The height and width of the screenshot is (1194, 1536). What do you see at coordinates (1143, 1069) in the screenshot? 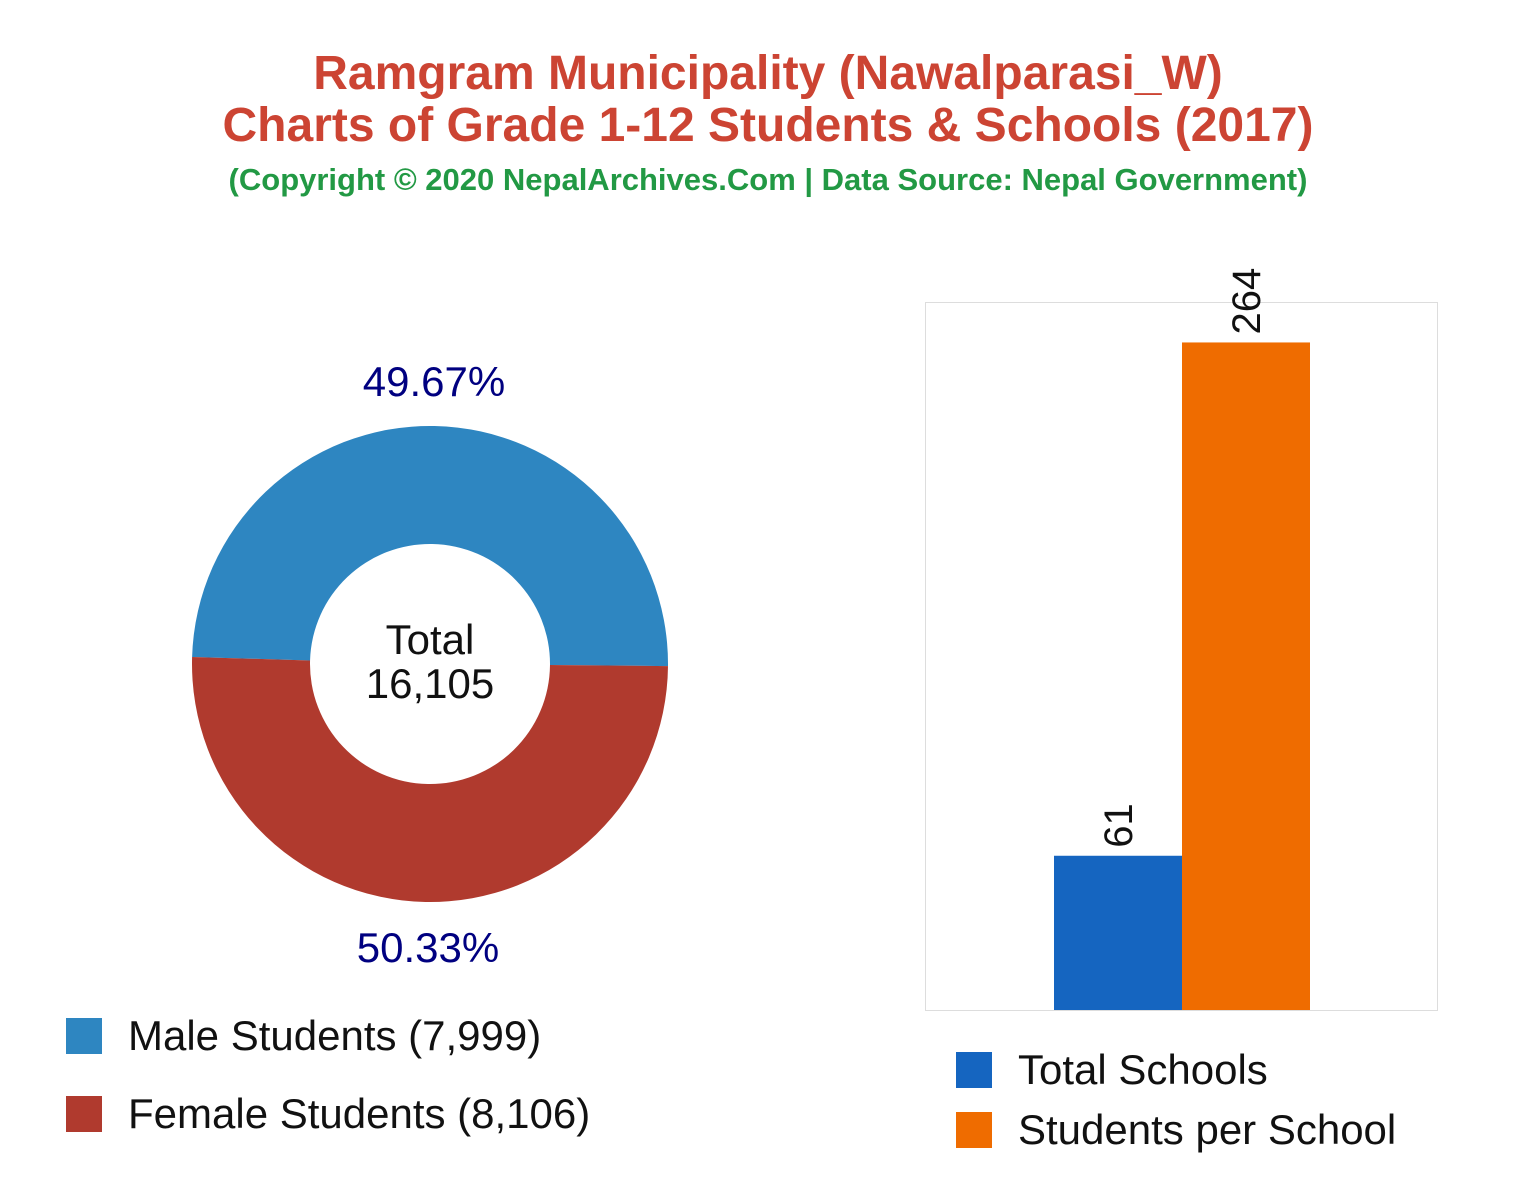
I see `legend-label-total-schools: Total Schools` at bounding box center [1143, 1069].